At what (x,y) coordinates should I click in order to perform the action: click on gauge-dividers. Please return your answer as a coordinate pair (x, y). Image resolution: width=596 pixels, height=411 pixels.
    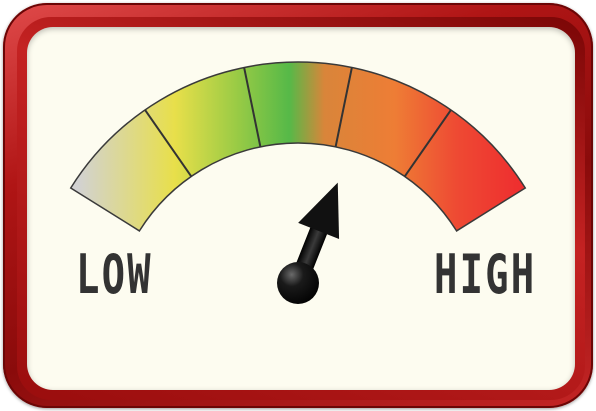
    Looking at the image, I should click on (298, 122).